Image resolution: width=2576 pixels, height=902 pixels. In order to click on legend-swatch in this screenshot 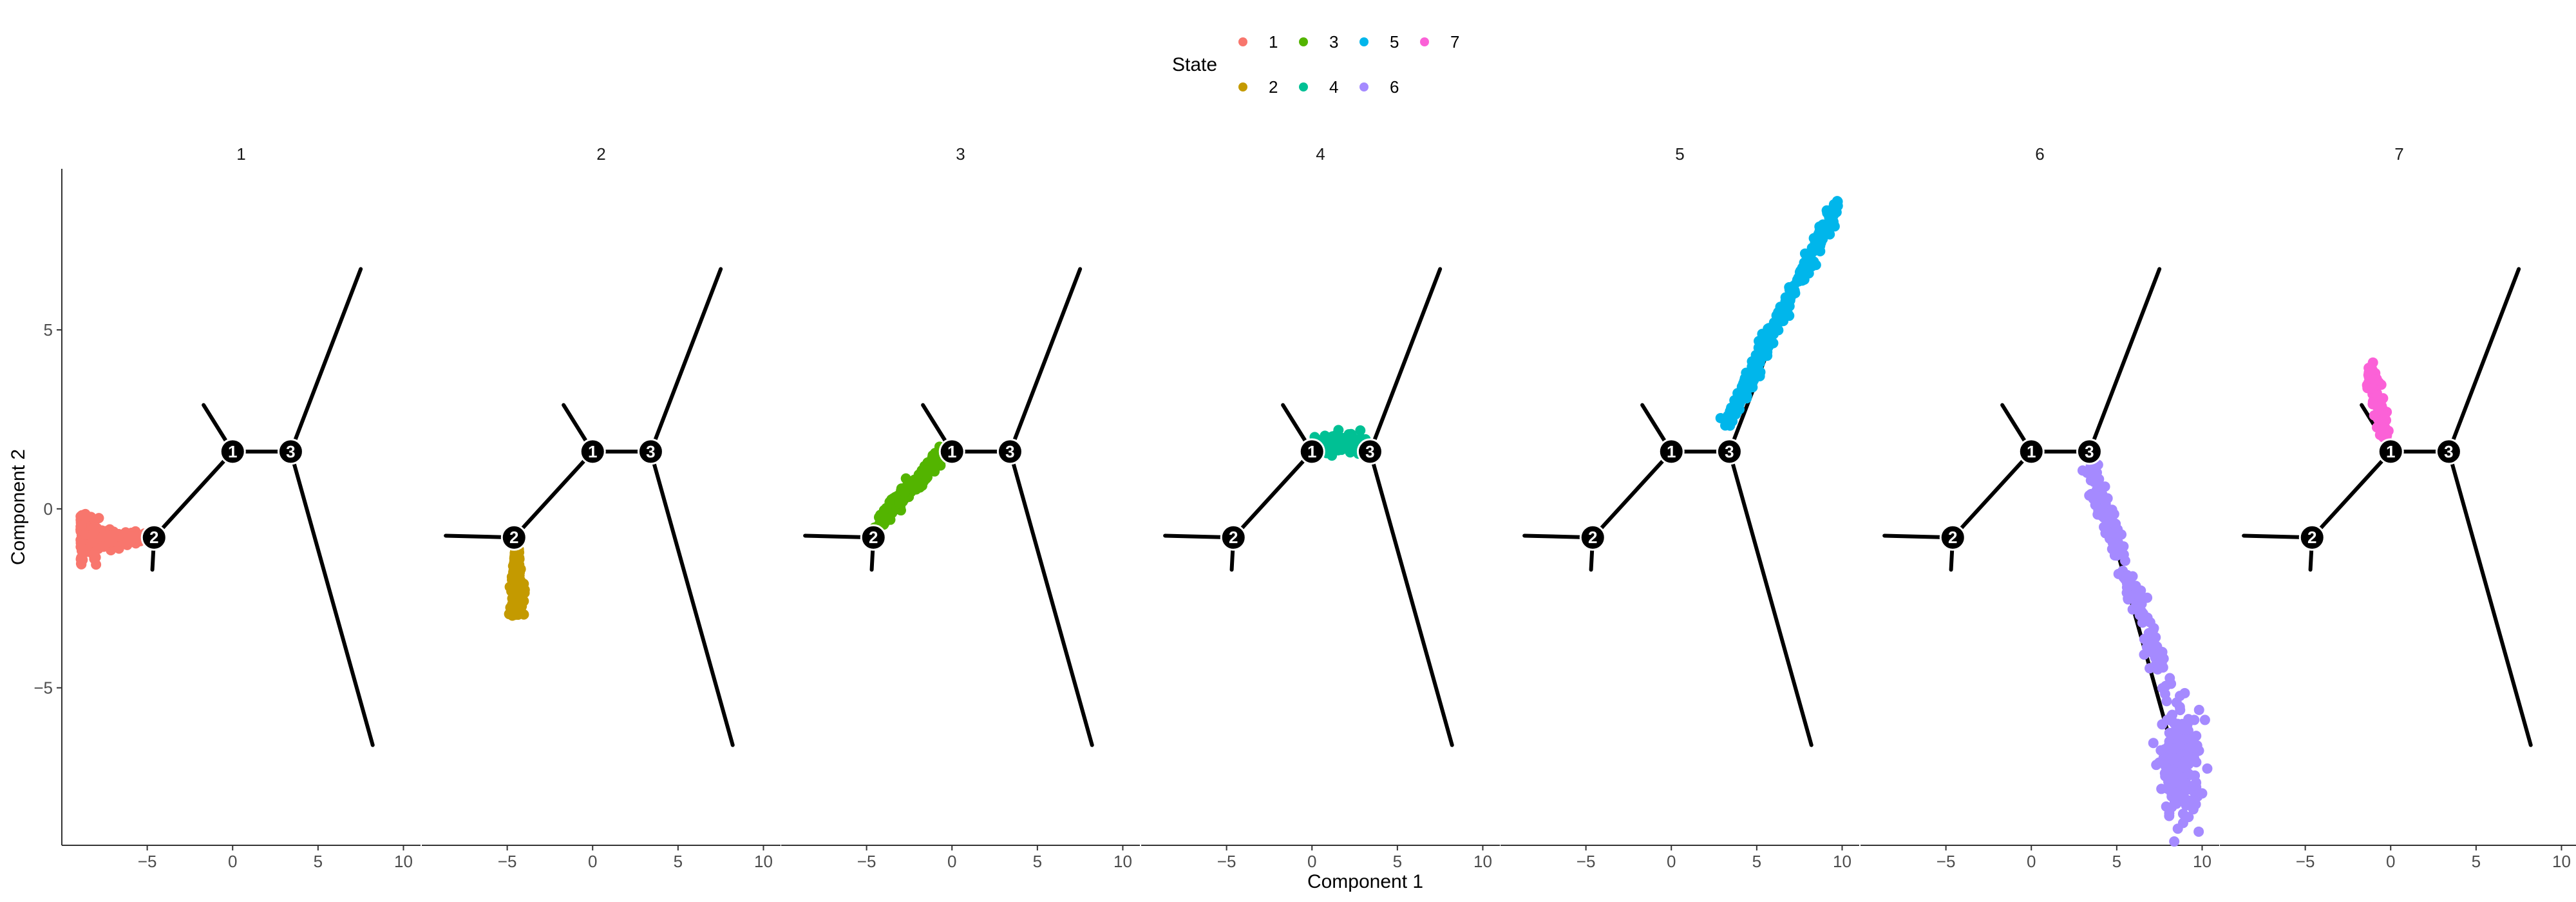, I will do `click(1242, 86)`.